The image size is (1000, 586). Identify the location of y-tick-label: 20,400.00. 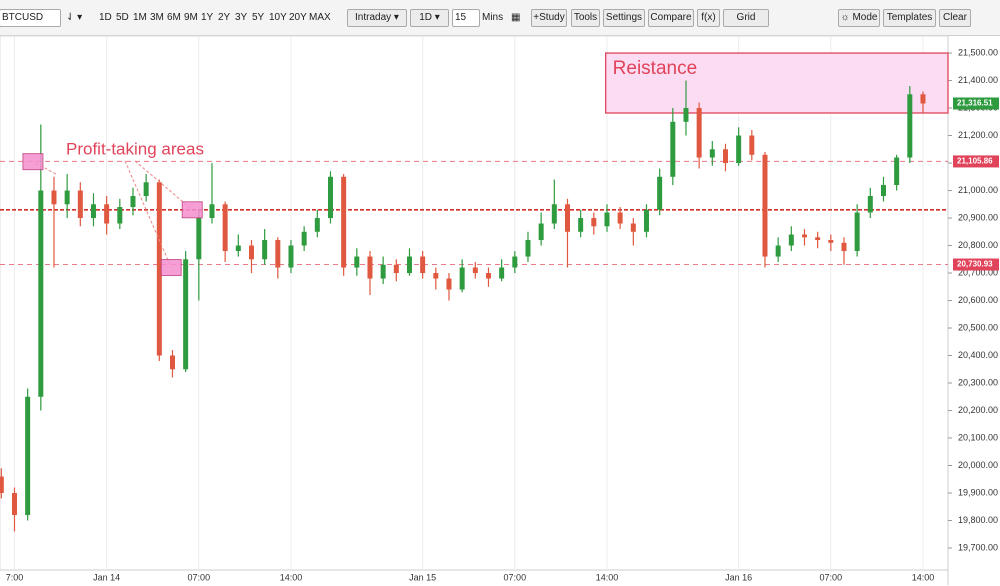
(978, 355).